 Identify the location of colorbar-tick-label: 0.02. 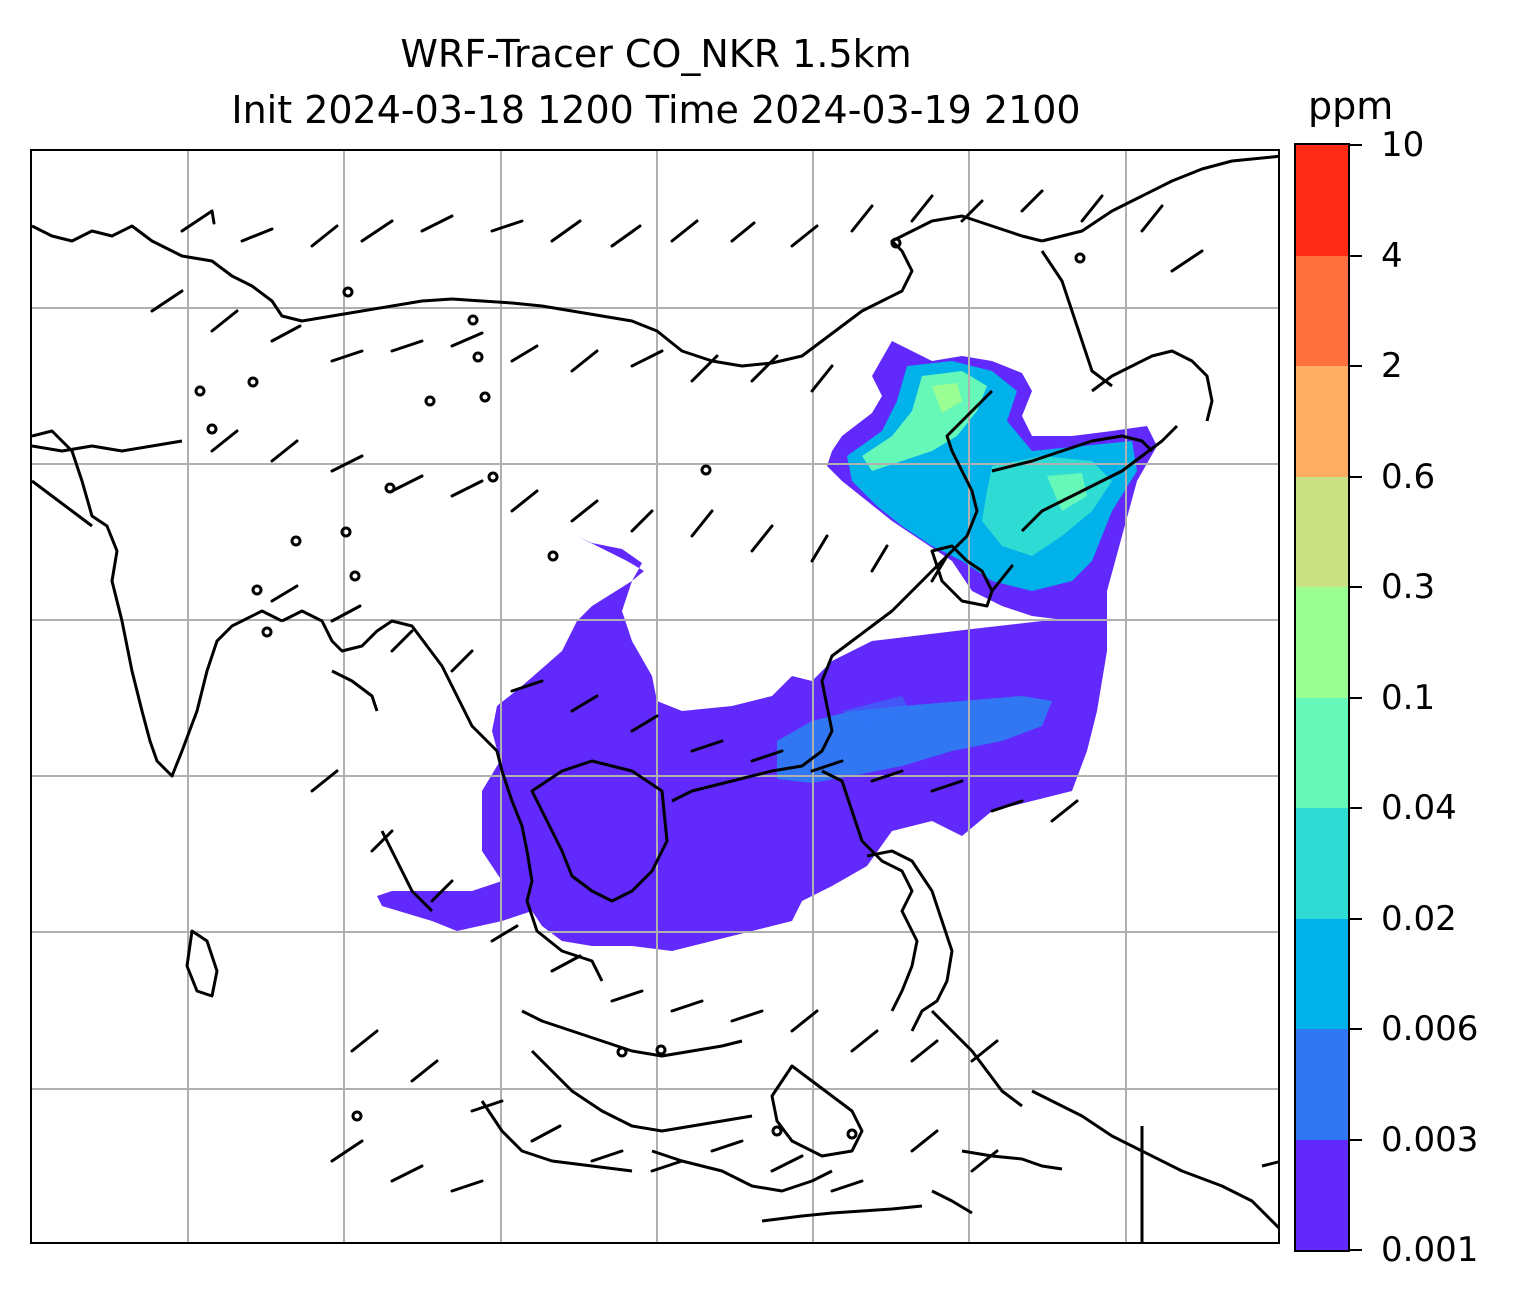
(1419, 918).